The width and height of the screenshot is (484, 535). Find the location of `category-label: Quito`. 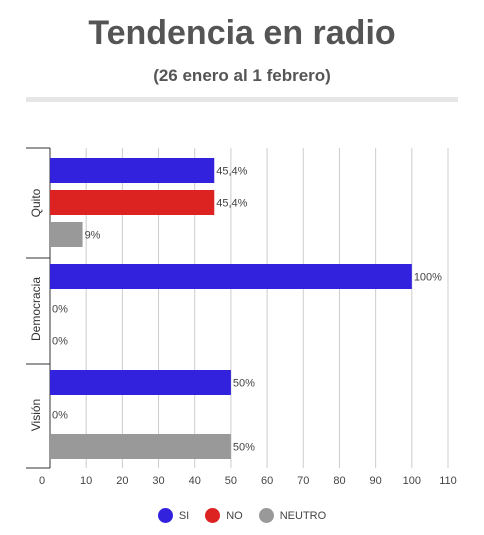

category-label: Quito is located at coordinates (36, 202).